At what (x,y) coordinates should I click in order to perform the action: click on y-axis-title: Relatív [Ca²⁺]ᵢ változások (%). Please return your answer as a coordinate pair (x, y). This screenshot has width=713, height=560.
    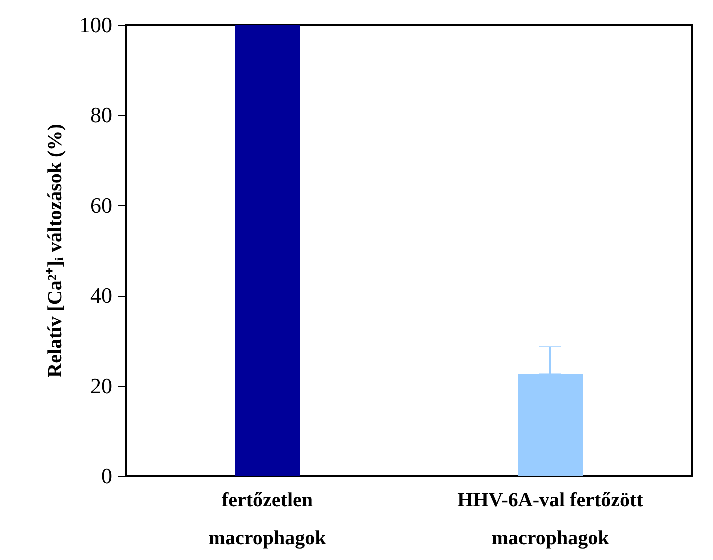
    Looking at the image, I should click on (55, 251).